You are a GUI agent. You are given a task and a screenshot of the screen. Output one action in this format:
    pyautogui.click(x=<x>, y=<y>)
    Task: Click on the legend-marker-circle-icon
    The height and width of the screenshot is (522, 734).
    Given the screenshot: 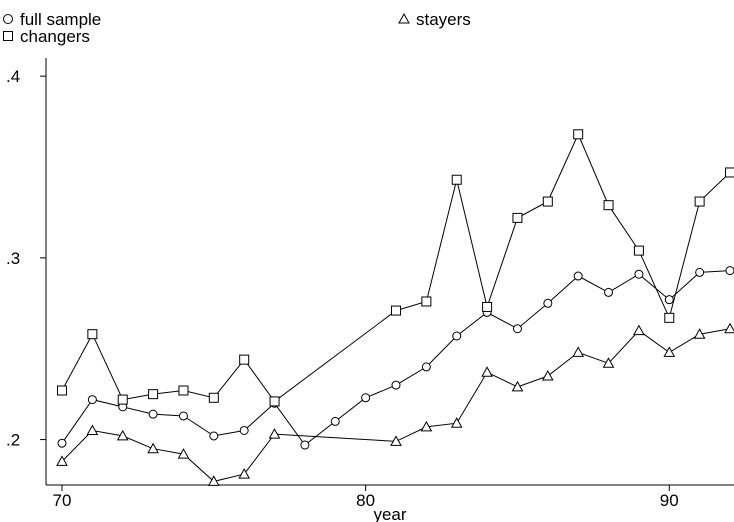 What is the action you would take?
    pyautogui.click(x=8, y=19)
    